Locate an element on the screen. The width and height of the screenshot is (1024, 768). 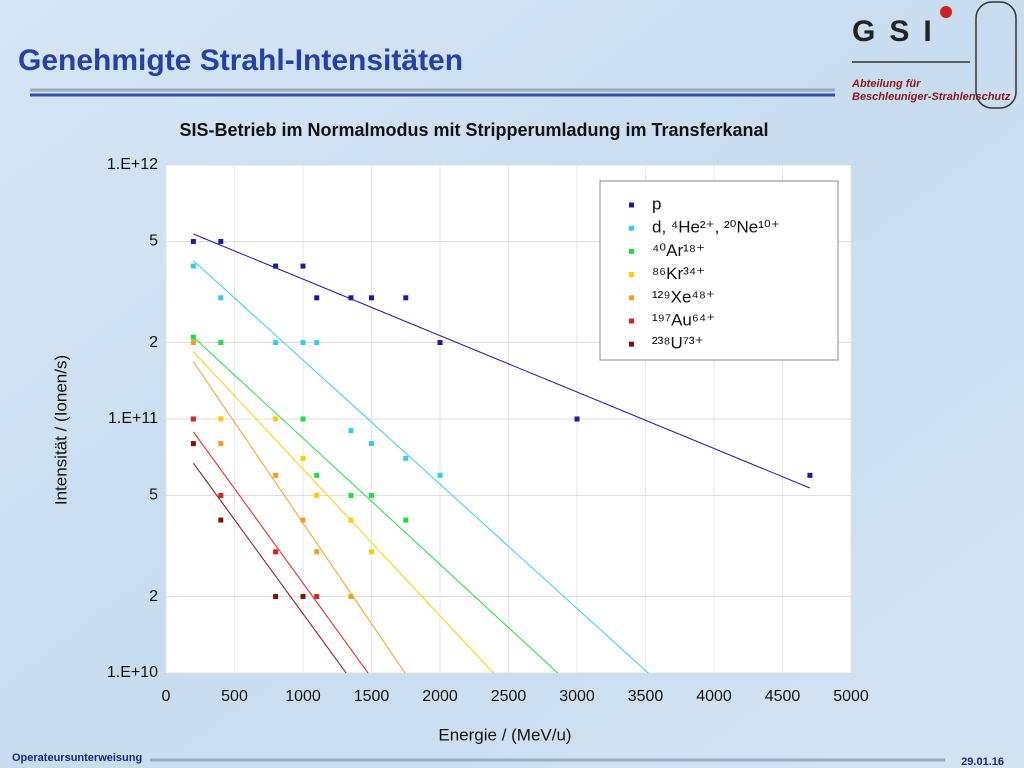
y-tick-label: 1.E+10 is located at coordinates (132, 672).